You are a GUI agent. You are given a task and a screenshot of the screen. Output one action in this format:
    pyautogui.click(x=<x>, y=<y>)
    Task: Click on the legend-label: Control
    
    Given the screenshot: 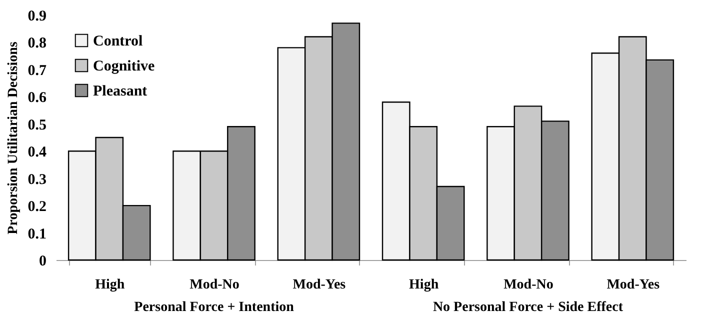 What is the action you would take?
    pyautogui.click(x=118, y=42)
    